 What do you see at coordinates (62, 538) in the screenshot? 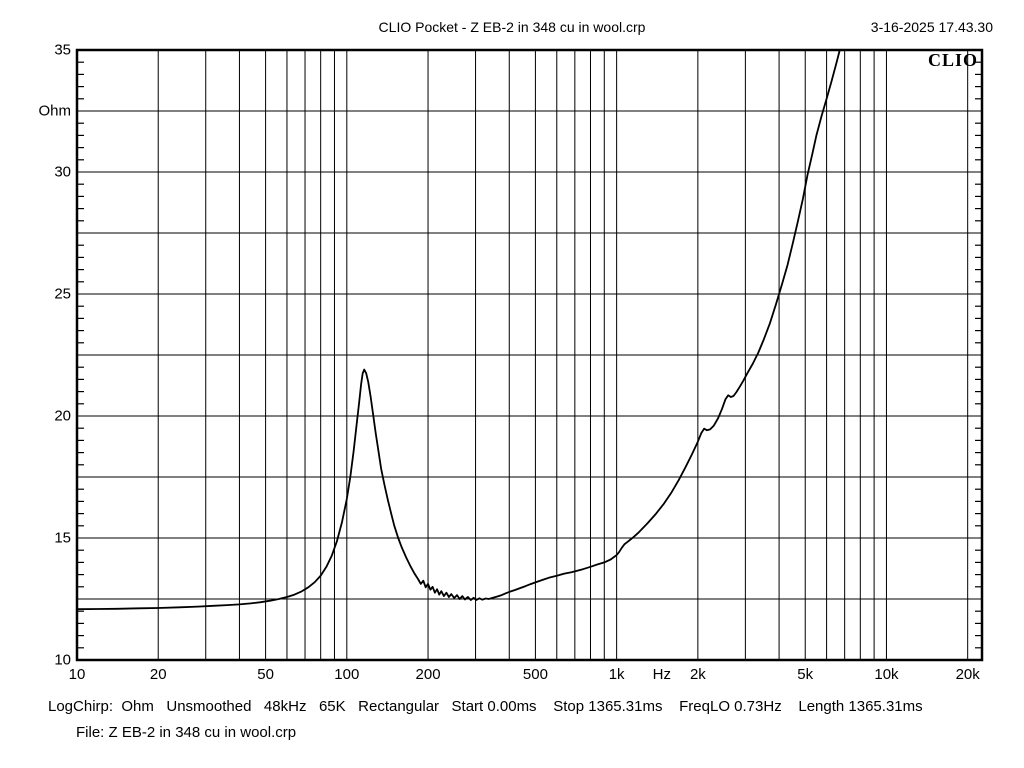
I see `y-tick-label: 15` at bounding box center [62, 538].